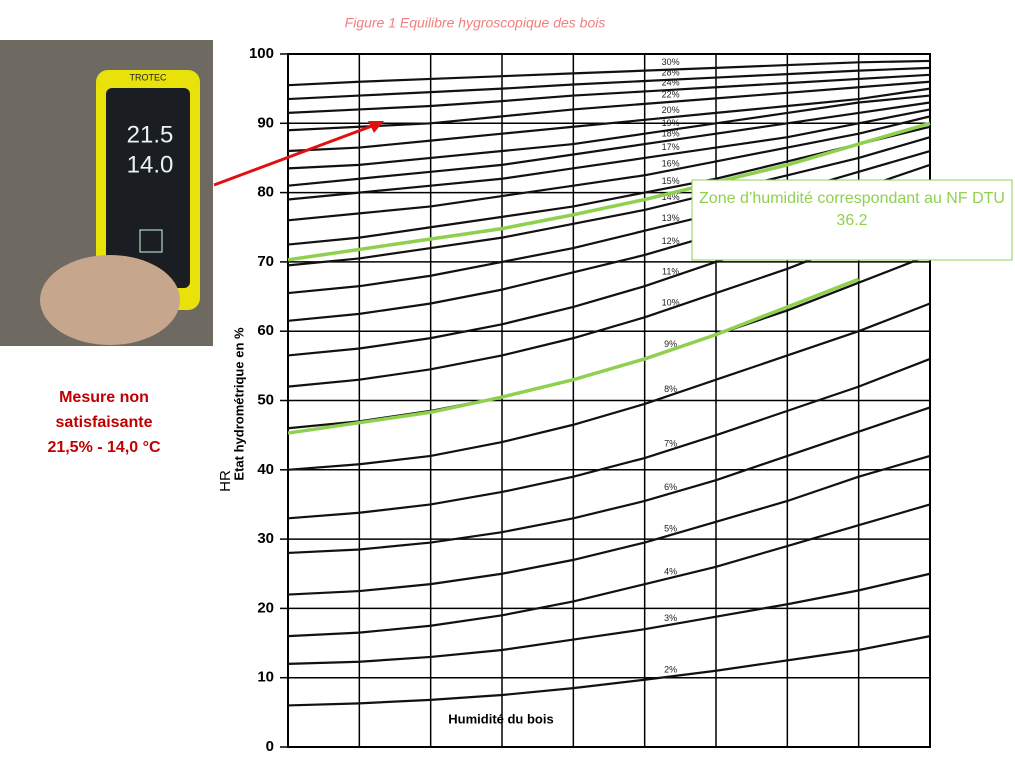 The height and width of the screenshot is (763, 1015). What do you see at coordinates (265, 469) in the screenshot?
I see `y-tick-label: 40` at bounding box center [265, 469].